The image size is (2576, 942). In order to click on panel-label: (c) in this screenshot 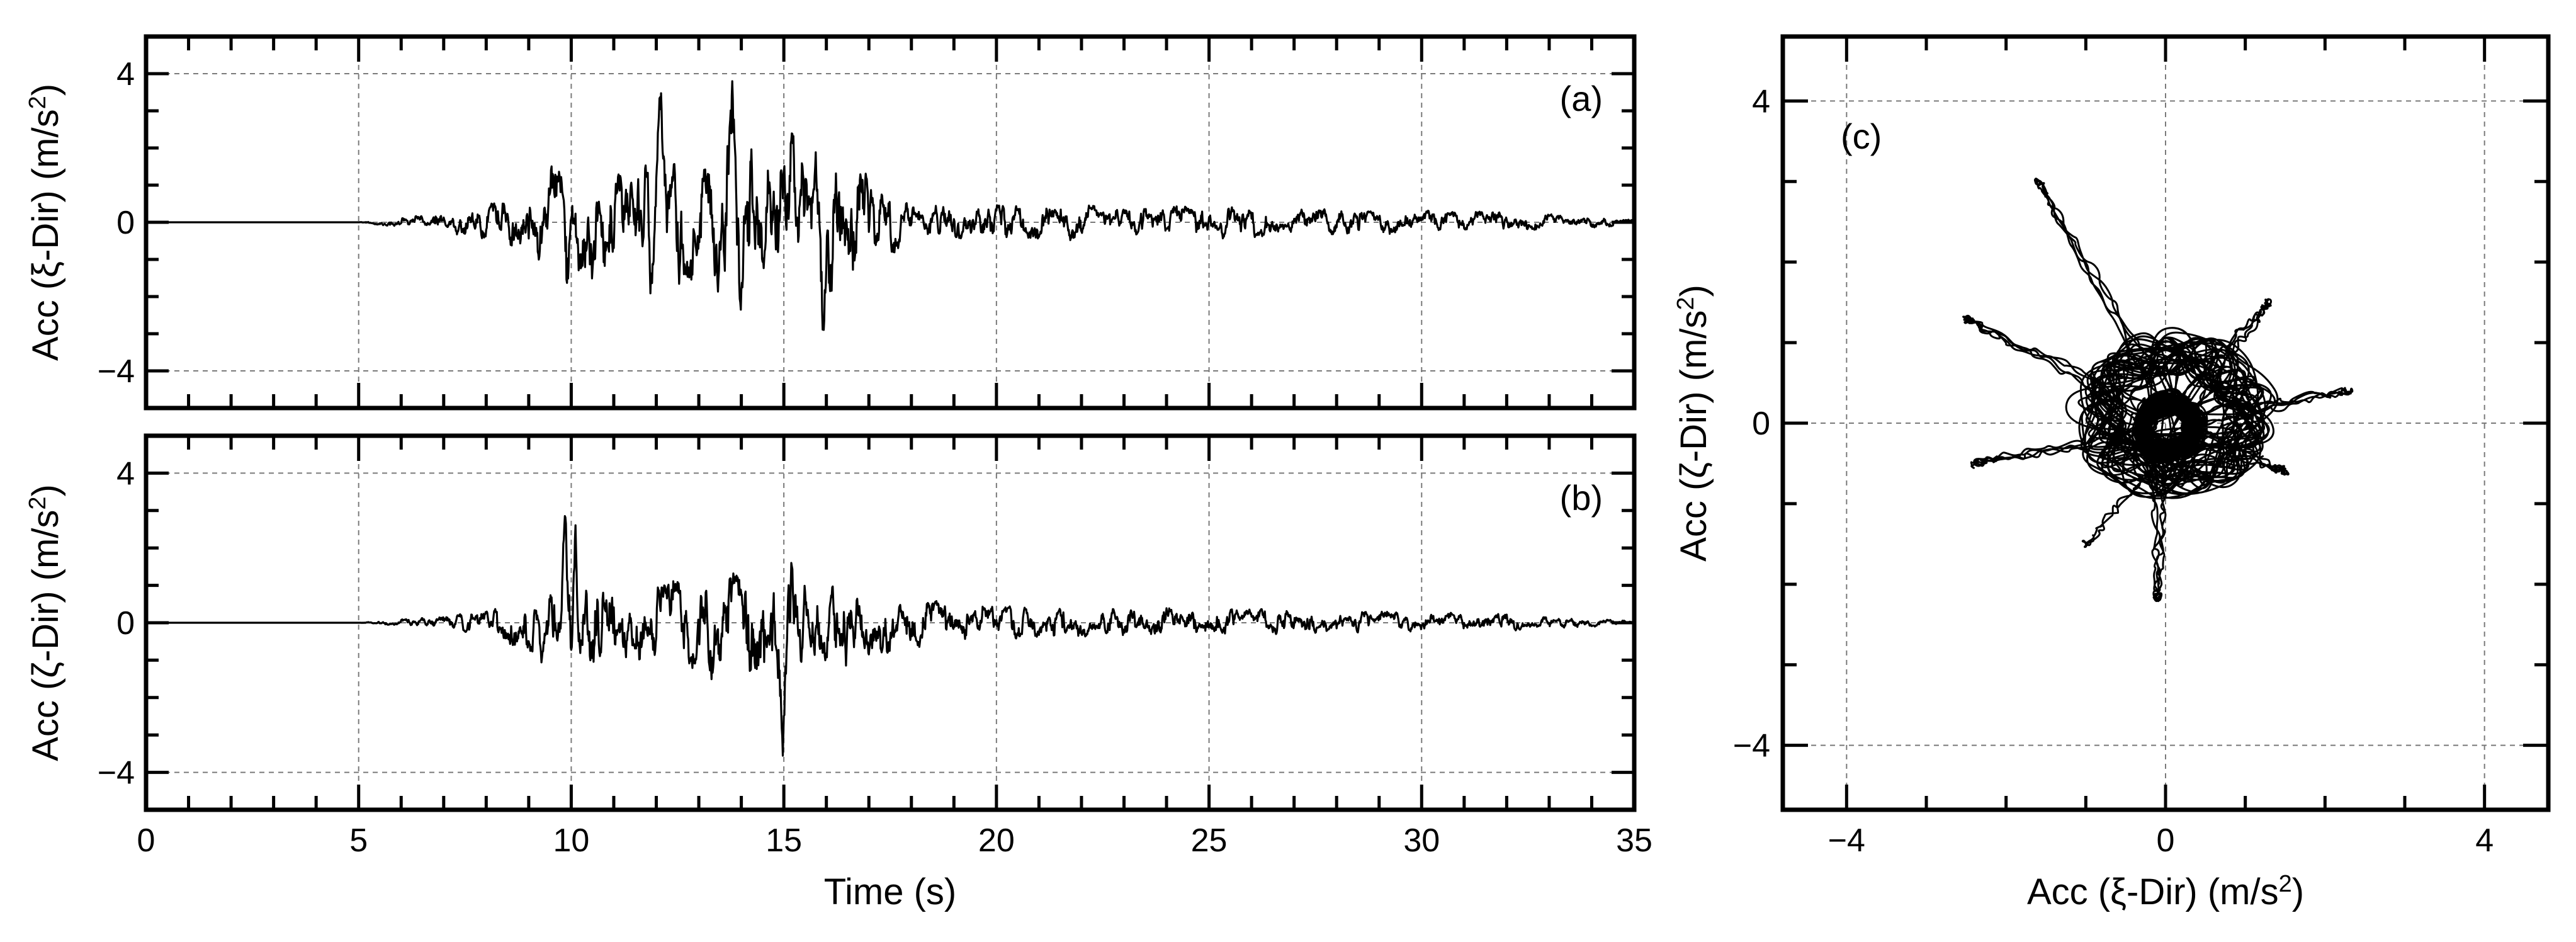, I will do `click(1861, 136)`.